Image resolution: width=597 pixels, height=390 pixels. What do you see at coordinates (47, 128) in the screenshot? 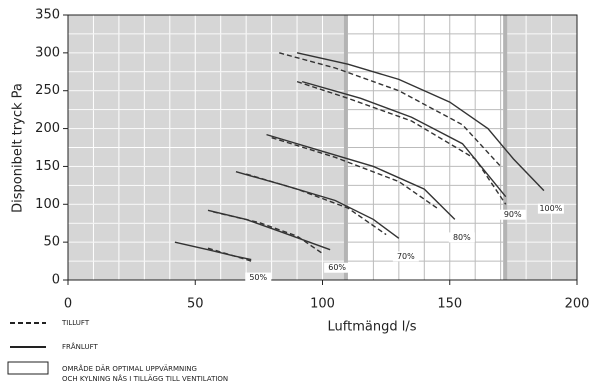
I see `y-tick-label: 200` at bounding box center [47, 128].